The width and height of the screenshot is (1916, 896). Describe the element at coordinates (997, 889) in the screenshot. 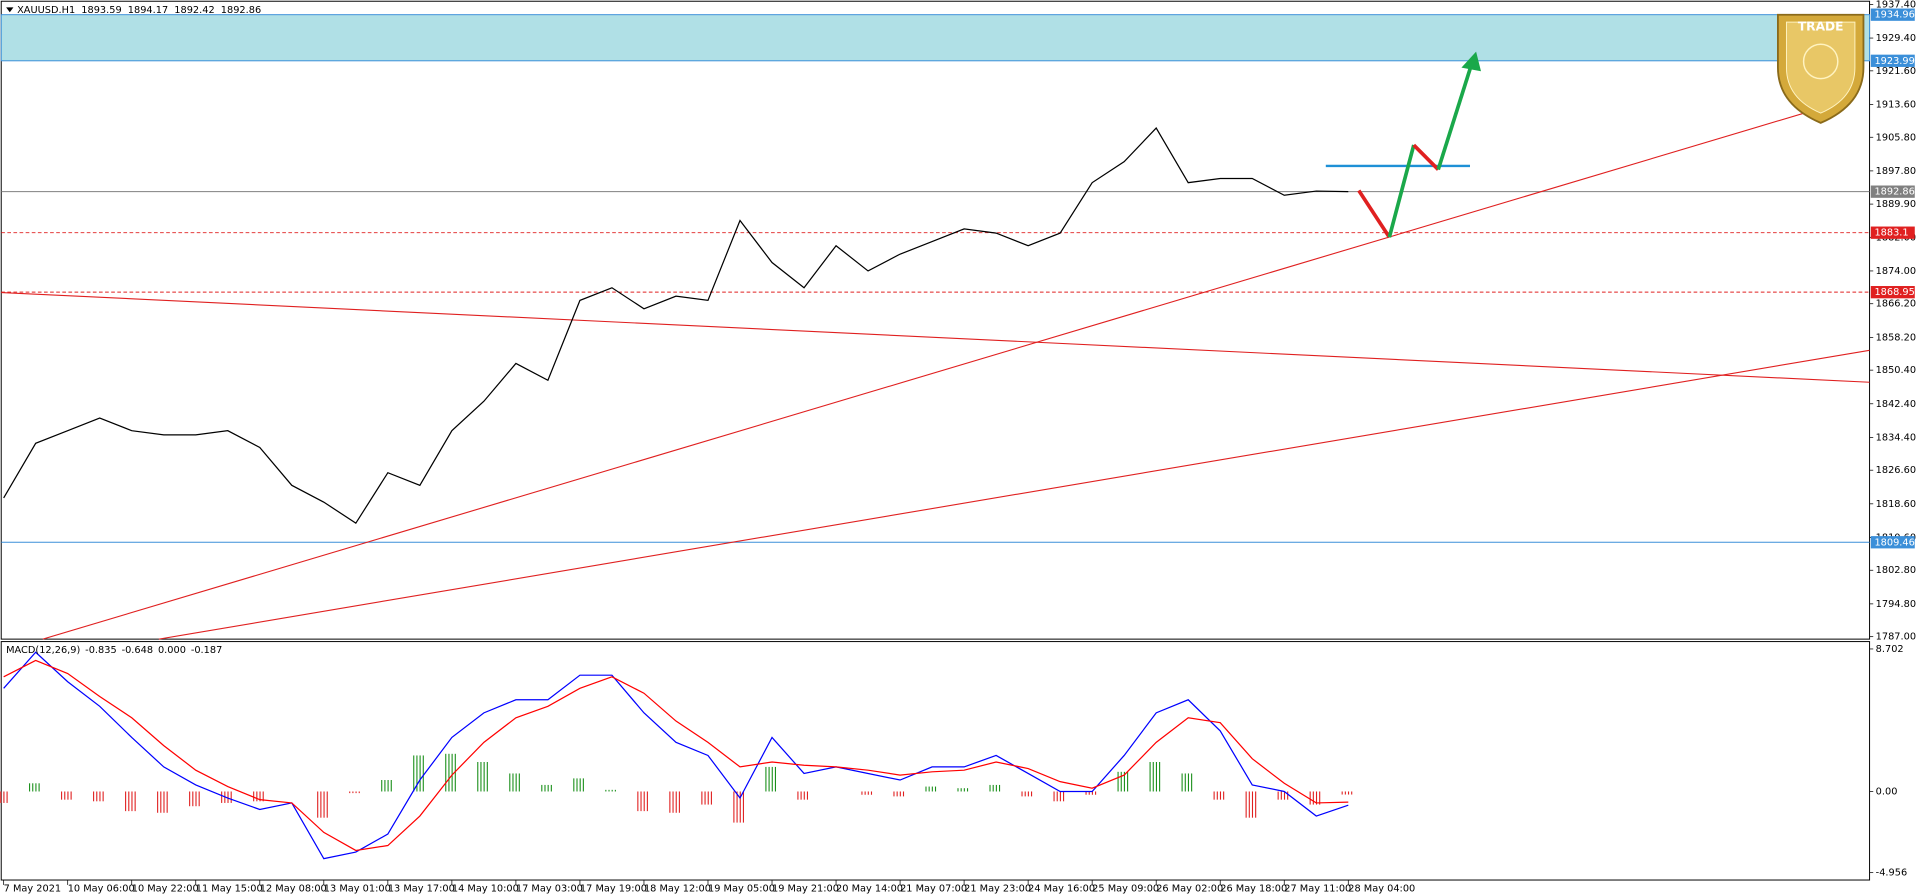

I see `x-tick-label: 21 May 23:00` at that location.